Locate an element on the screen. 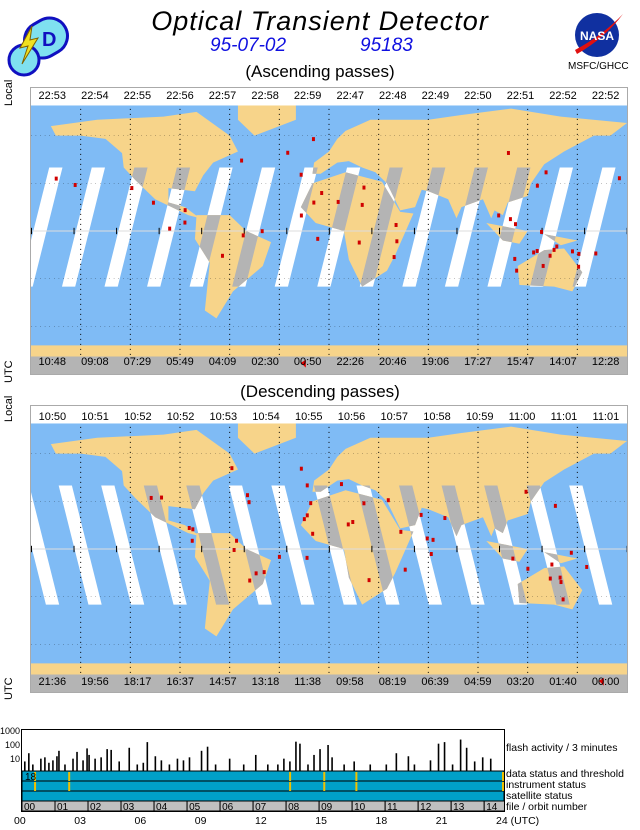  status-row-label: data status and threshold is located at coordinates (565, 774).